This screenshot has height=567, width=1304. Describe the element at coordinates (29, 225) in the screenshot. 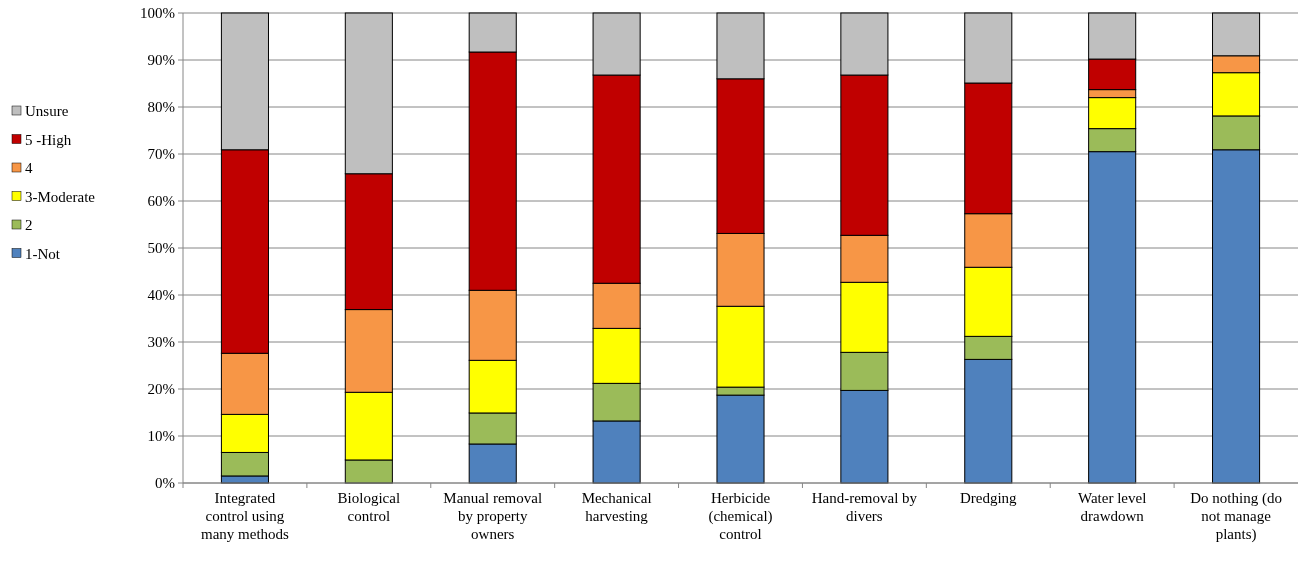

I see `legend-label: 2` at that location.